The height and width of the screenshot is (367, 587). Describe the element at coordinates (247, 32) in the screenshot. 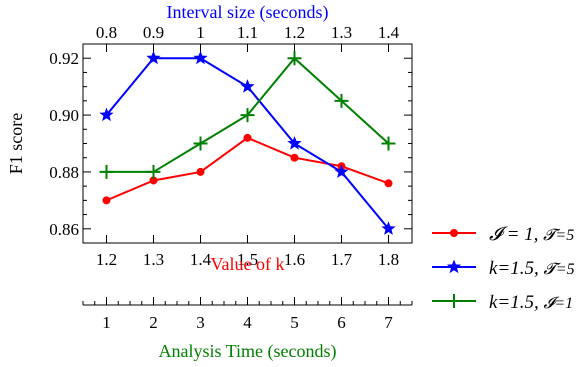

I see `top-tick-label: 1.1` at that location.